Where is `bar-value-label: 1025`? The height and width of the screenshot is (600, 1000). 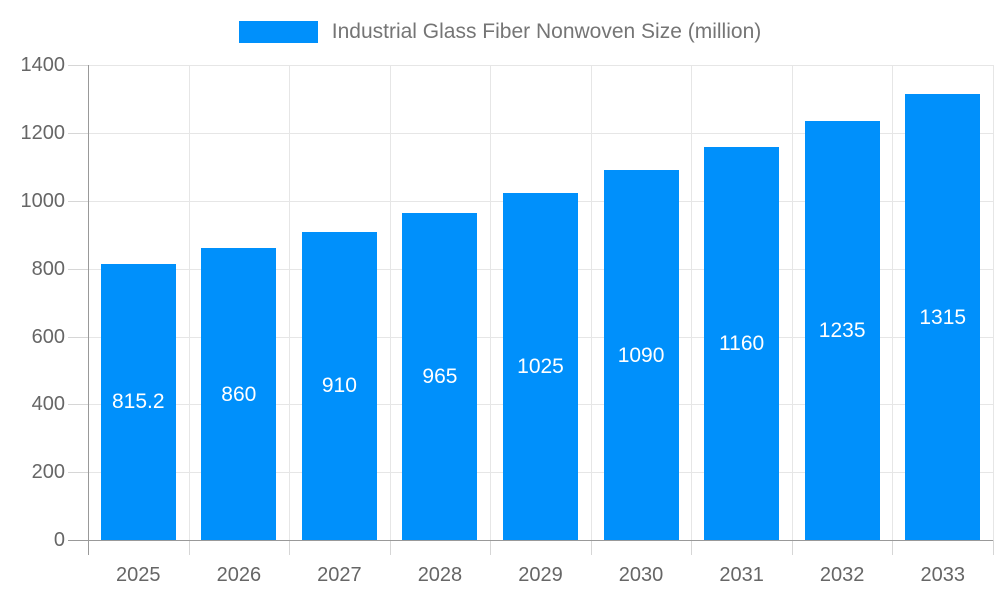
bar-value-label: 1025 is located at coordinates (540, 366).